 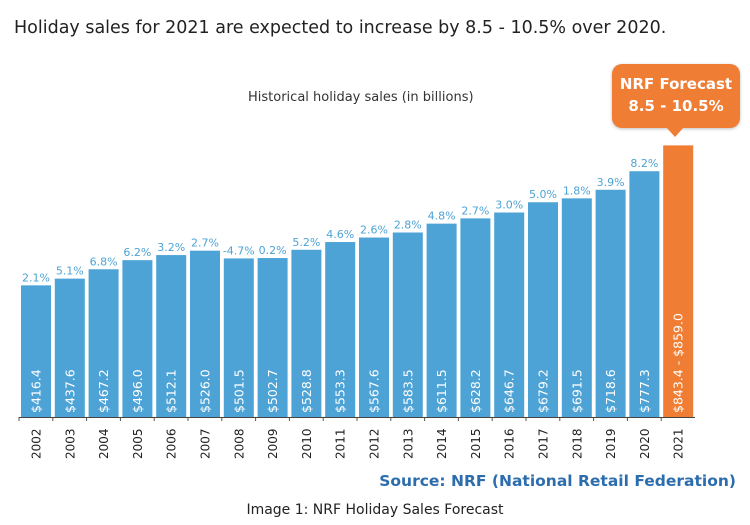 What do you see at coordinates (441, 391) in the screenshot?
I see `value-label: $611.5` at bounding box center [441, 391].